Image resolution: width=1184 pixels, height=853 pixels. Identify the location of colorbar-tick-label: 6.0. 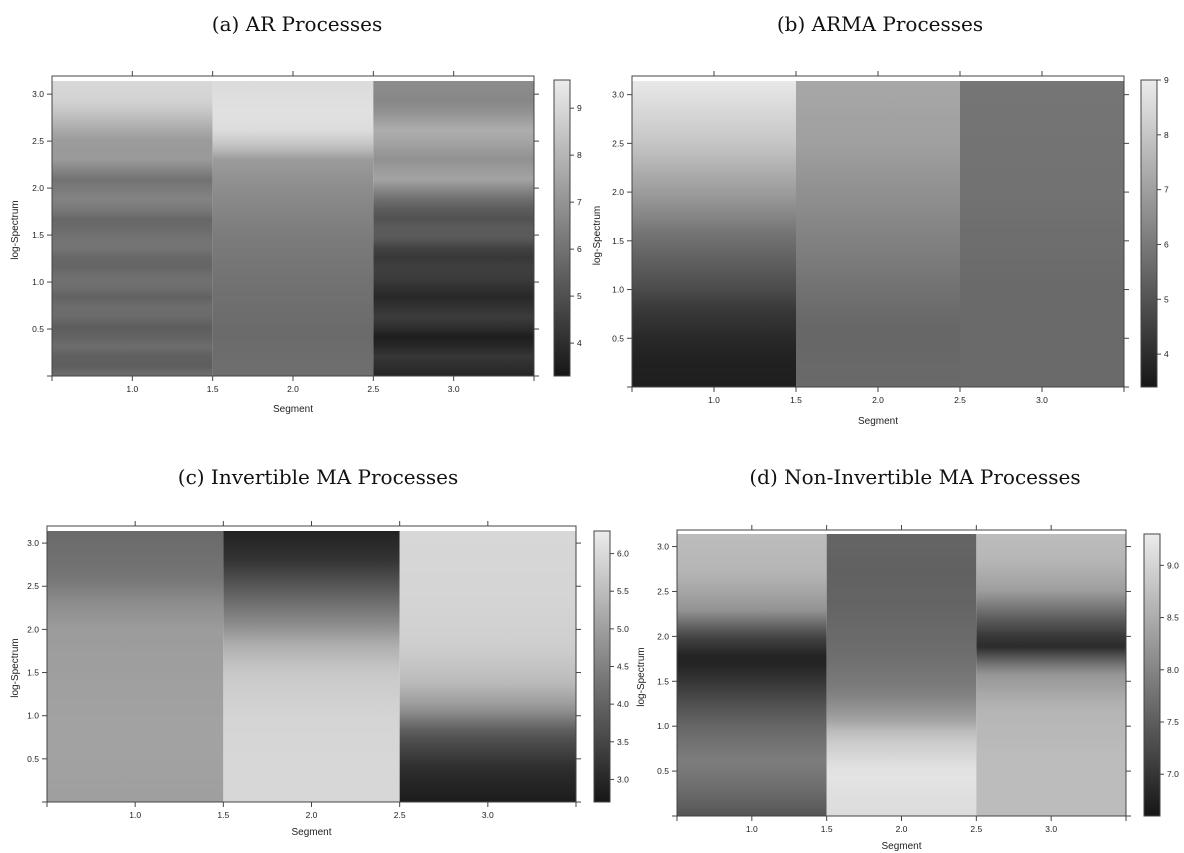
(623, 554).